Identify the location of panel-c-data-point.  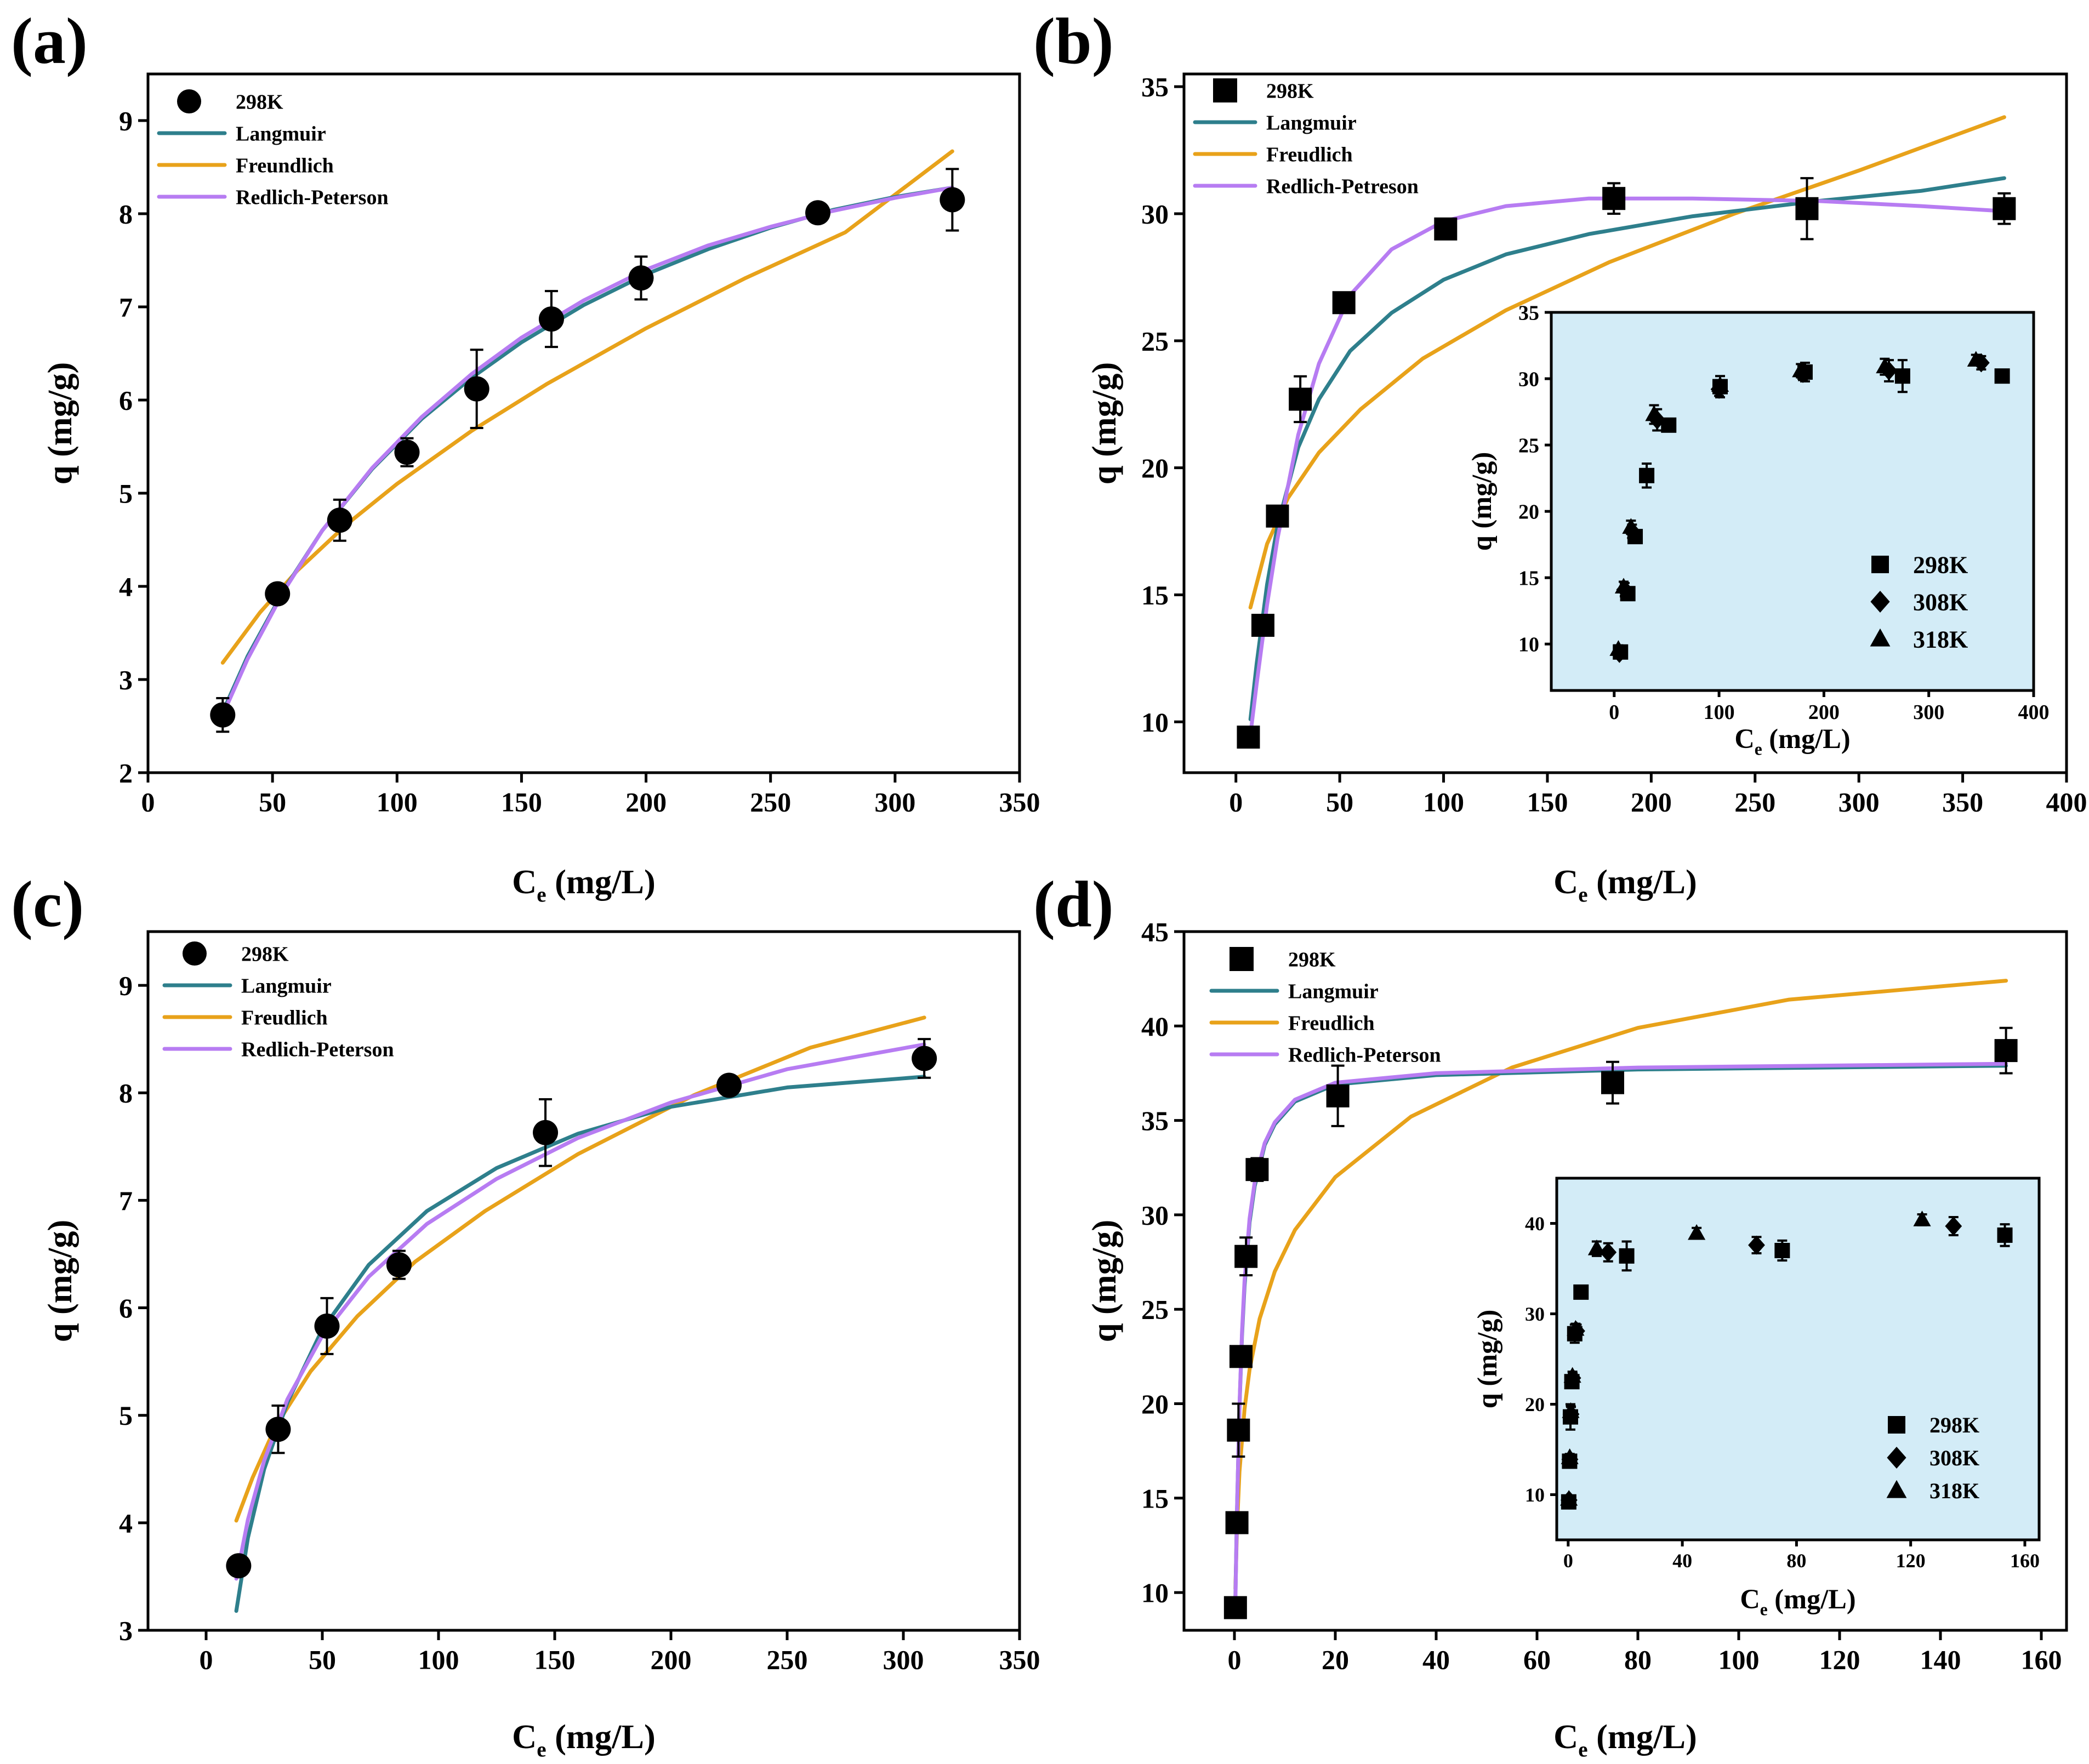
(239, 1566).